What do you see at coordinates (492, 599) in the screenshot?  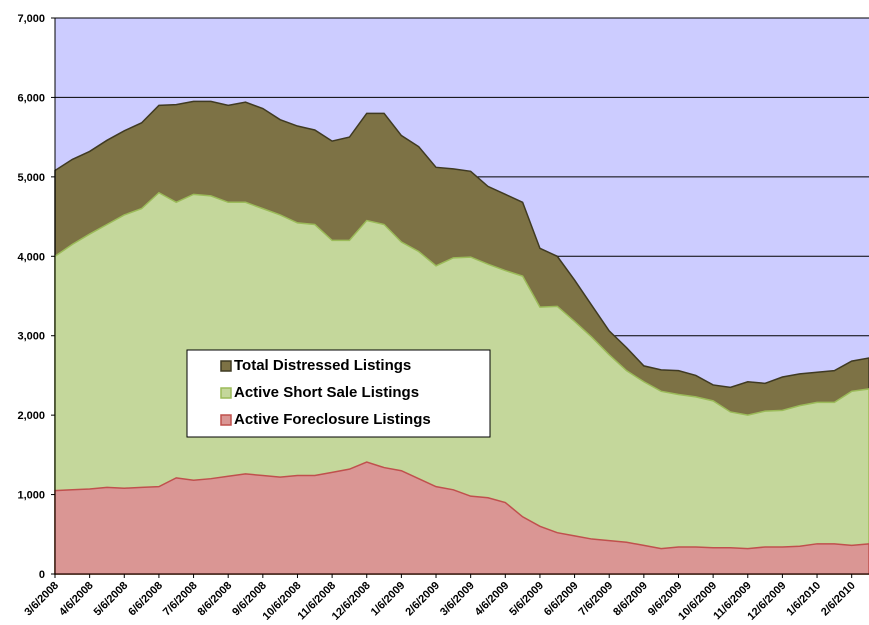 I see `x-tick-label: 4/6/2009` at bounding box center [492, 599].